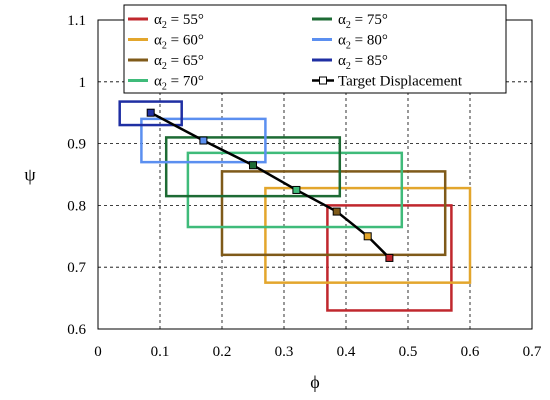 The height and width of the screenshot is (400, 550). What do you see at coordinates (30, 175) in the screenshot?
I see `y-axis-label: ψ` at bounding box center [30, 175].